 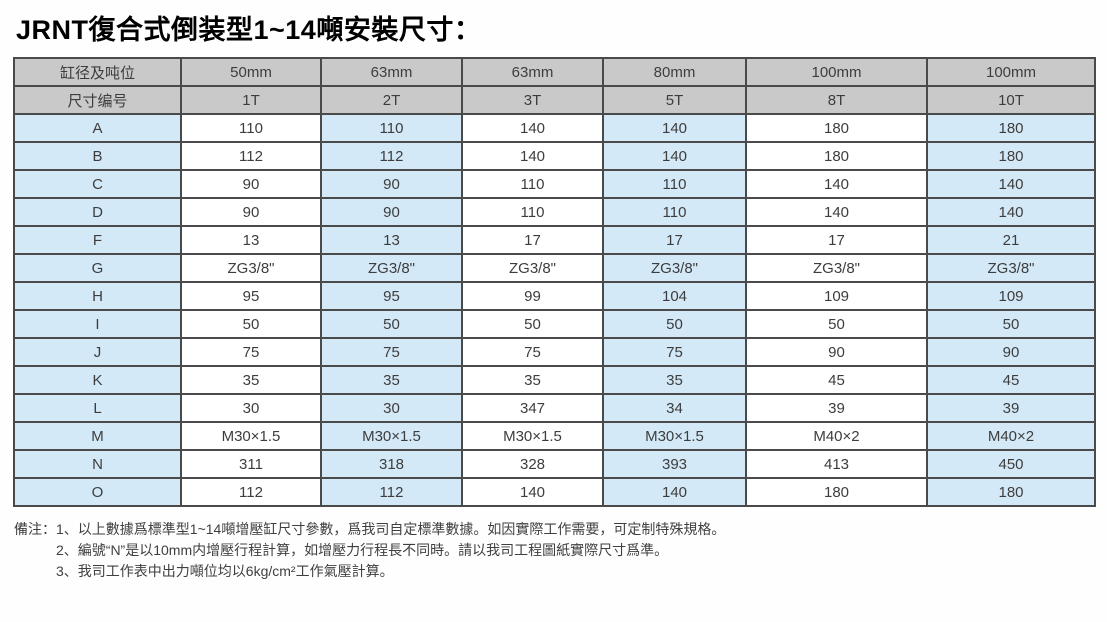 I want to click on table-row: L 30 30 347 34 39 39, so click(x=554, y=408).